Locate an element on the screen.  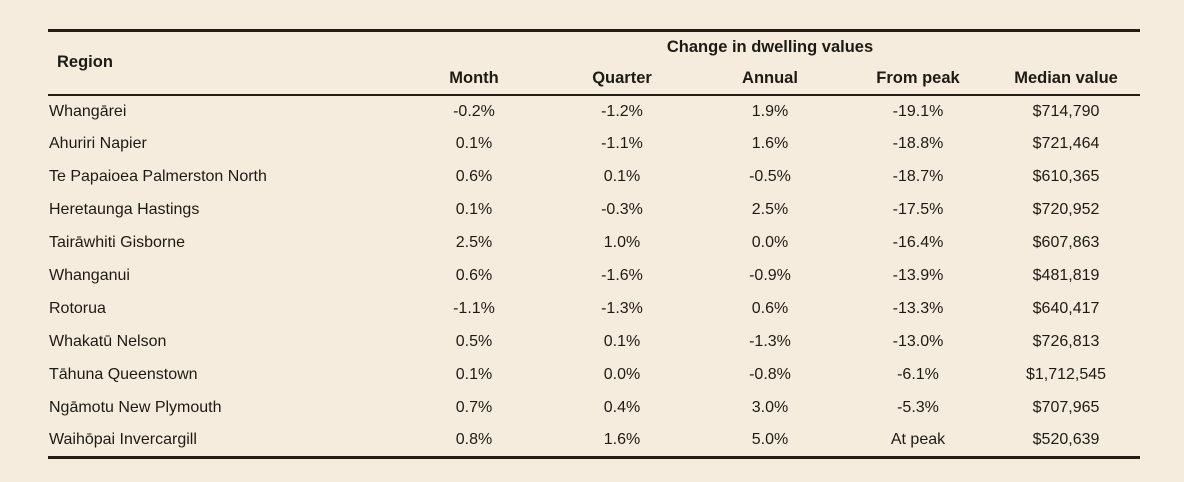
value-cell: -18.7% is located at coordinates (918, 176).